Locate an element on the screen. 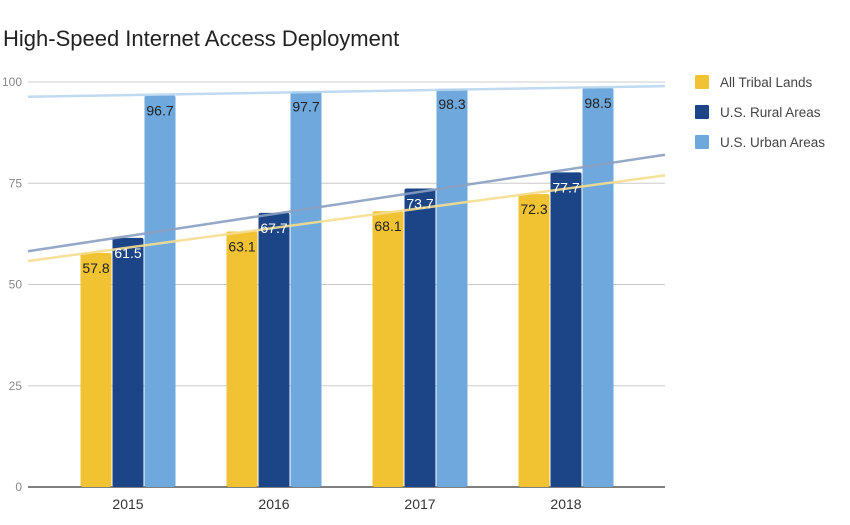 This screenshot has height=525, width=850. data-label: 63.1 is located at coordinates (241, 246).